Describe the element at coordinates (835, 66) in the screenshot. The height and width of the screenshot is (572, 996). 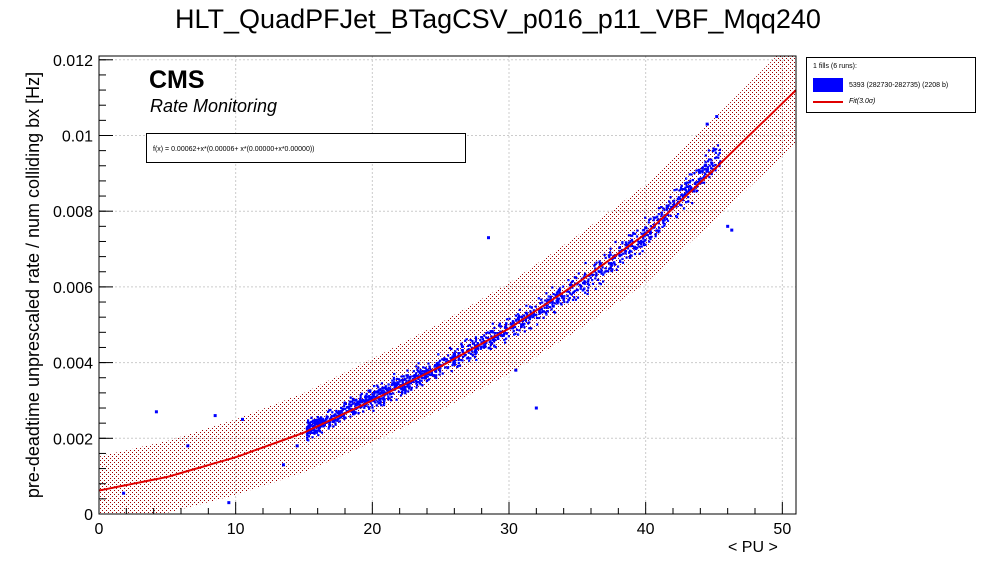
I see `legend-header: 1 fills (6 runs):` at that location.